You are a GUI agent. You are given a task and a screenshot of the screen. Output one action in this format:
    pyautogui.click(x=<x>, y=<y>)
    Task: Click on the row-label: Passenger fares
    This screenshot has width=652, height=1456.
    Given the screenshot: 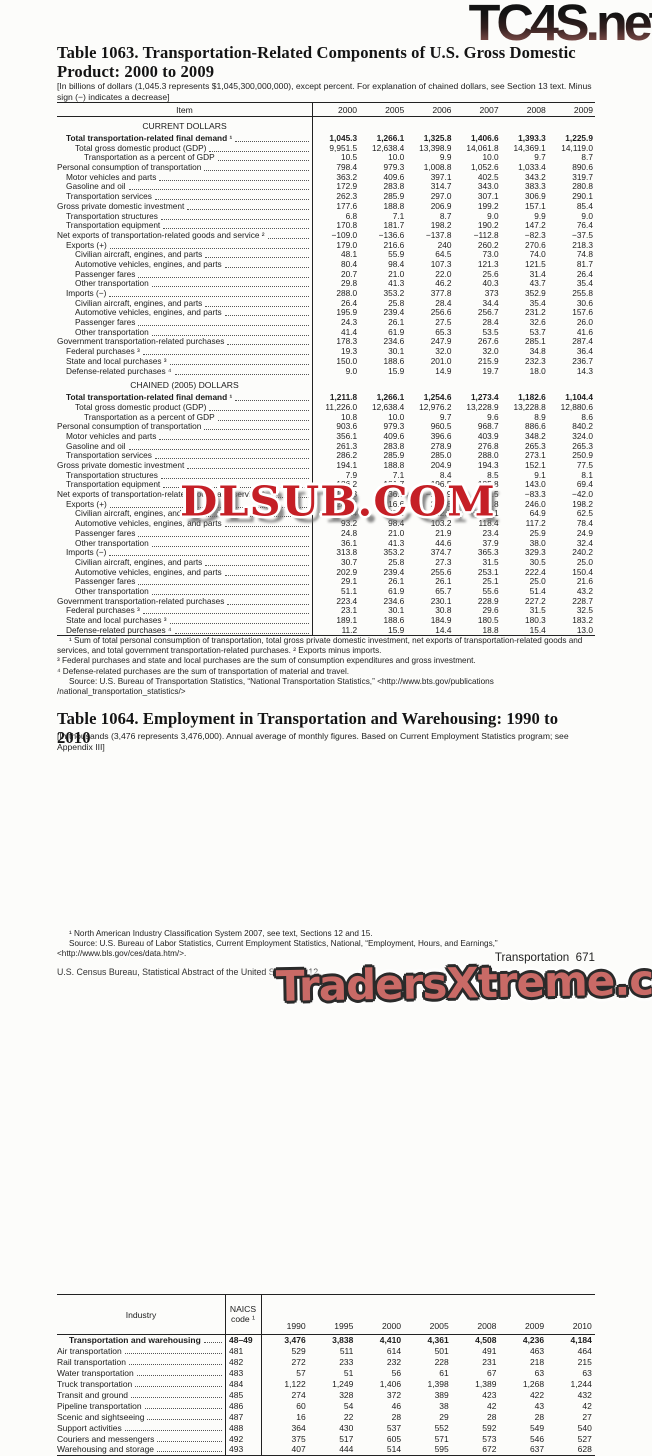 What is the action you would take?
    pyautogui.click(x=105, y=323)
    